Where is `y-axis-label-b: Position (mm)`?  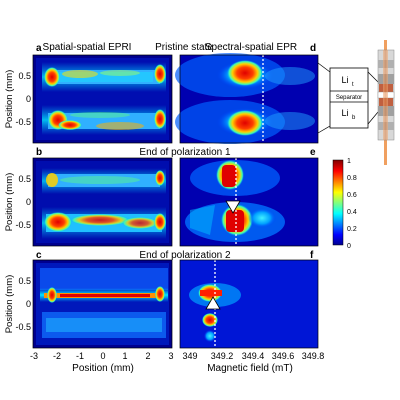 y-axis-label-b: Position (mm) is located at coordinates (9, 202).